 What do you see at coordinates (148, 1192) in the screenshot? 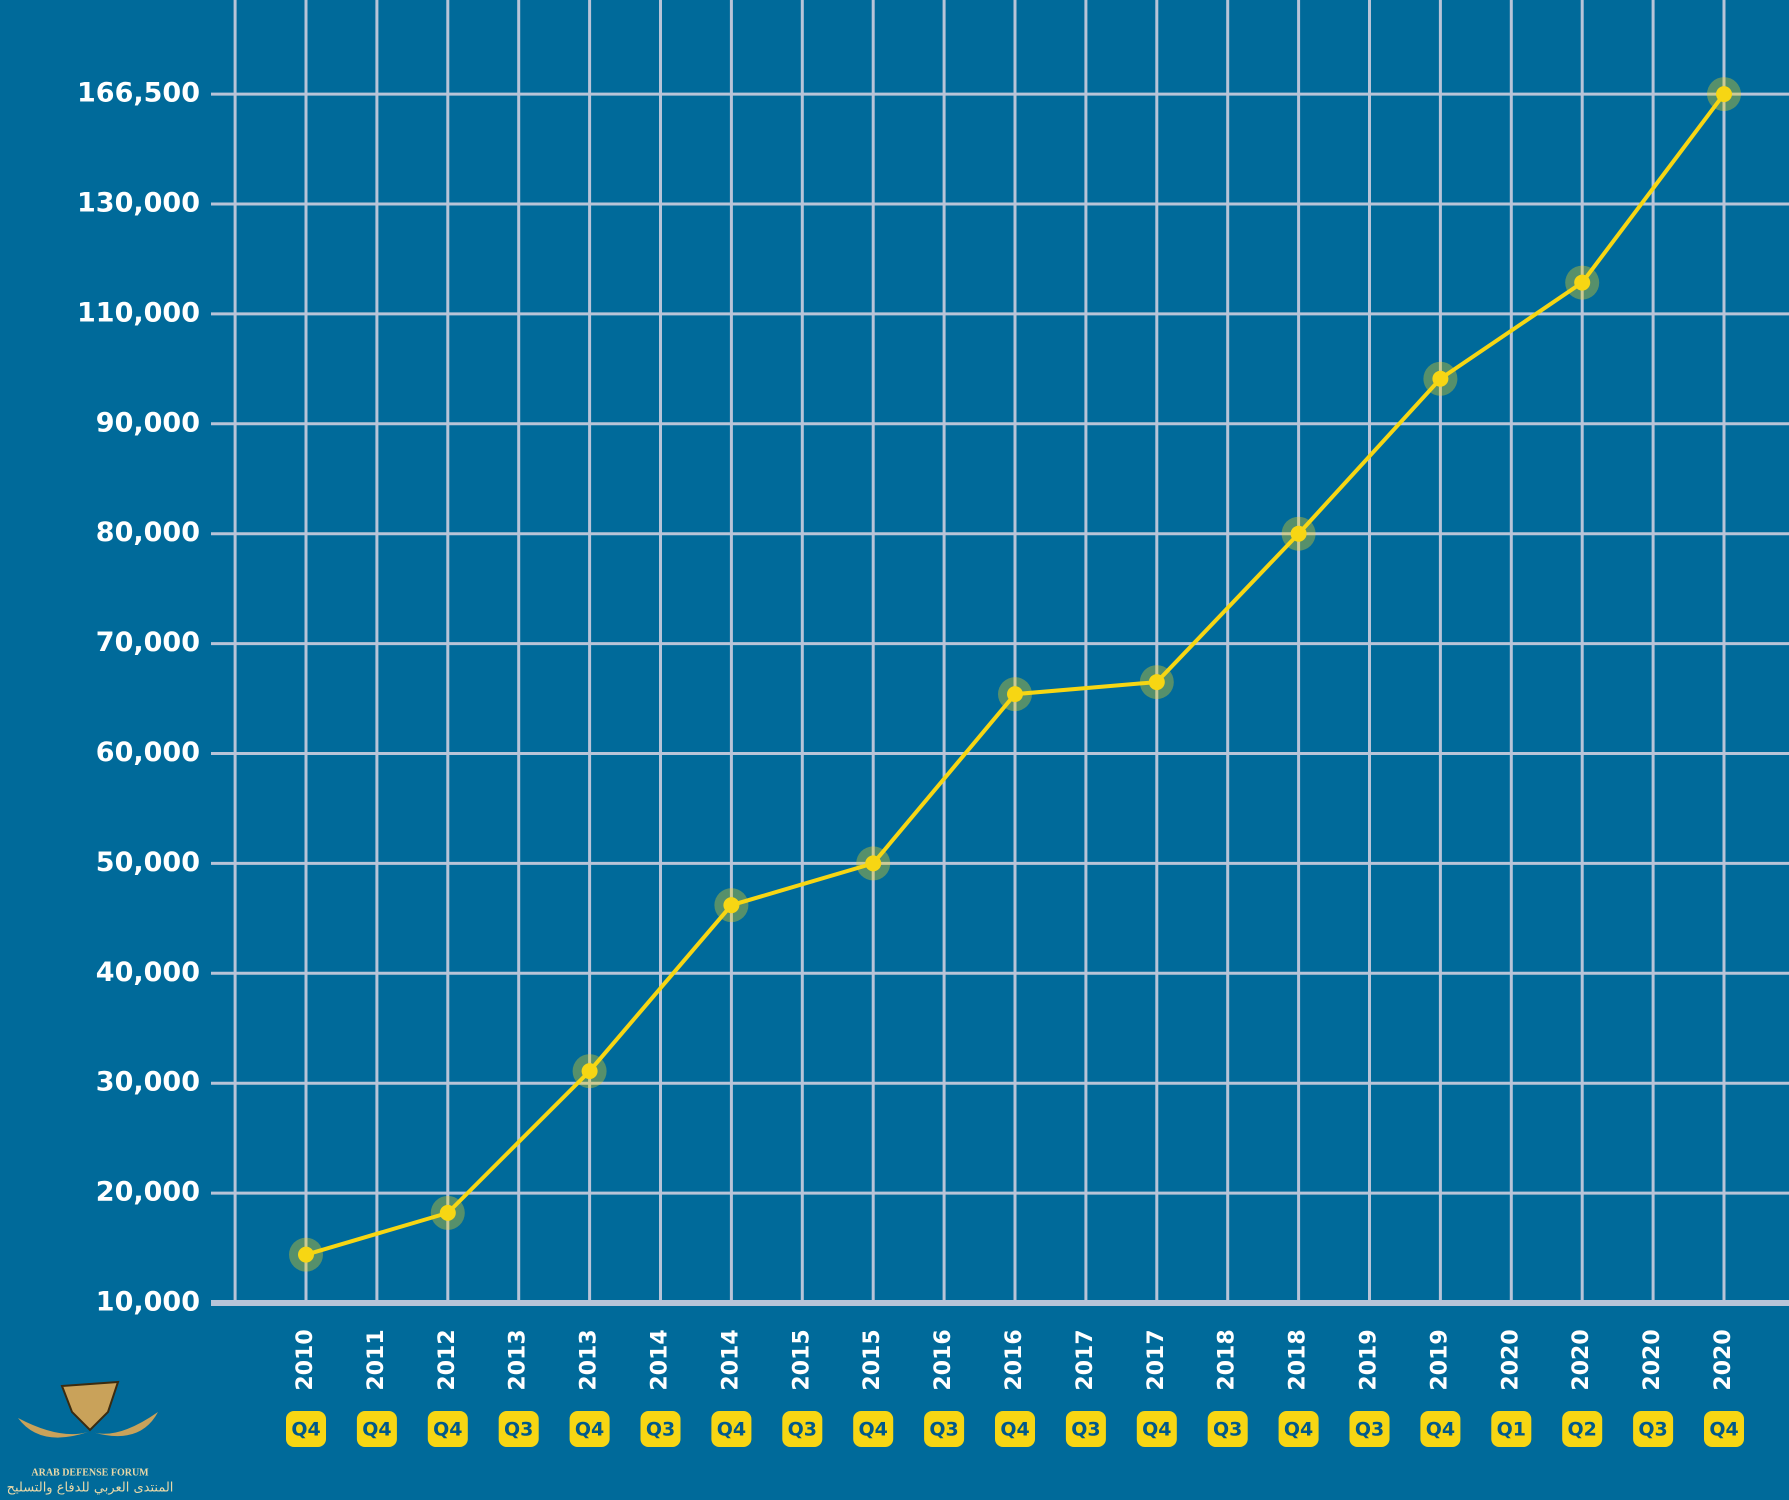
I see `y-tick-label: 20,000` at bounding box center [148, 1192].